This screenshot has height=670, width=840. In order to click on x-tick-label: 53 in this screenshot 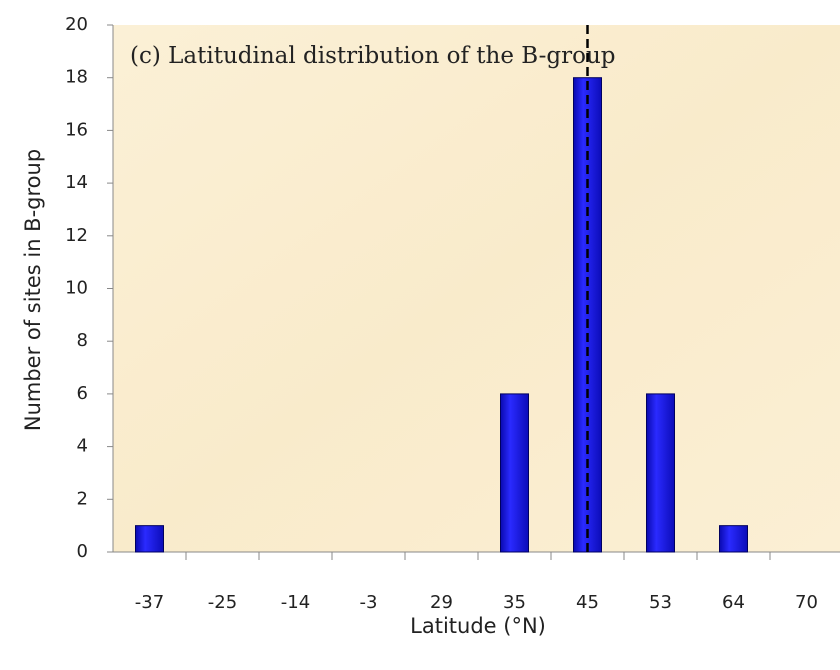, I will do `click(660, 602)`.